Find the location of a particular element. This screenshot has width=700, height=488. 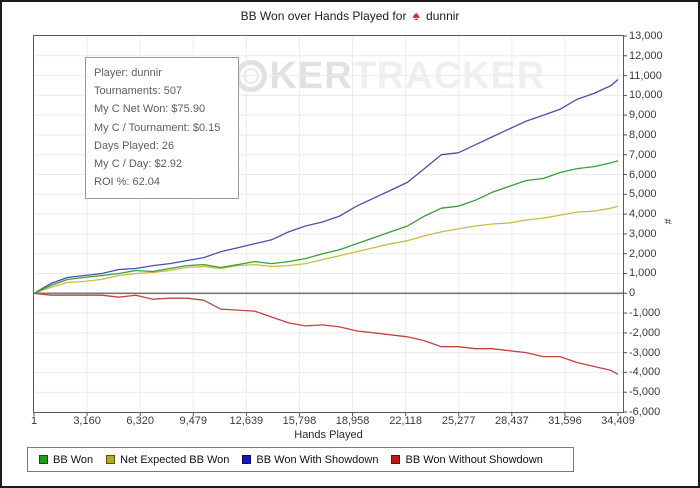

legend-item-bb-won-without-showdown: BB Won Without Showdown is located at coordinates (467, 459).